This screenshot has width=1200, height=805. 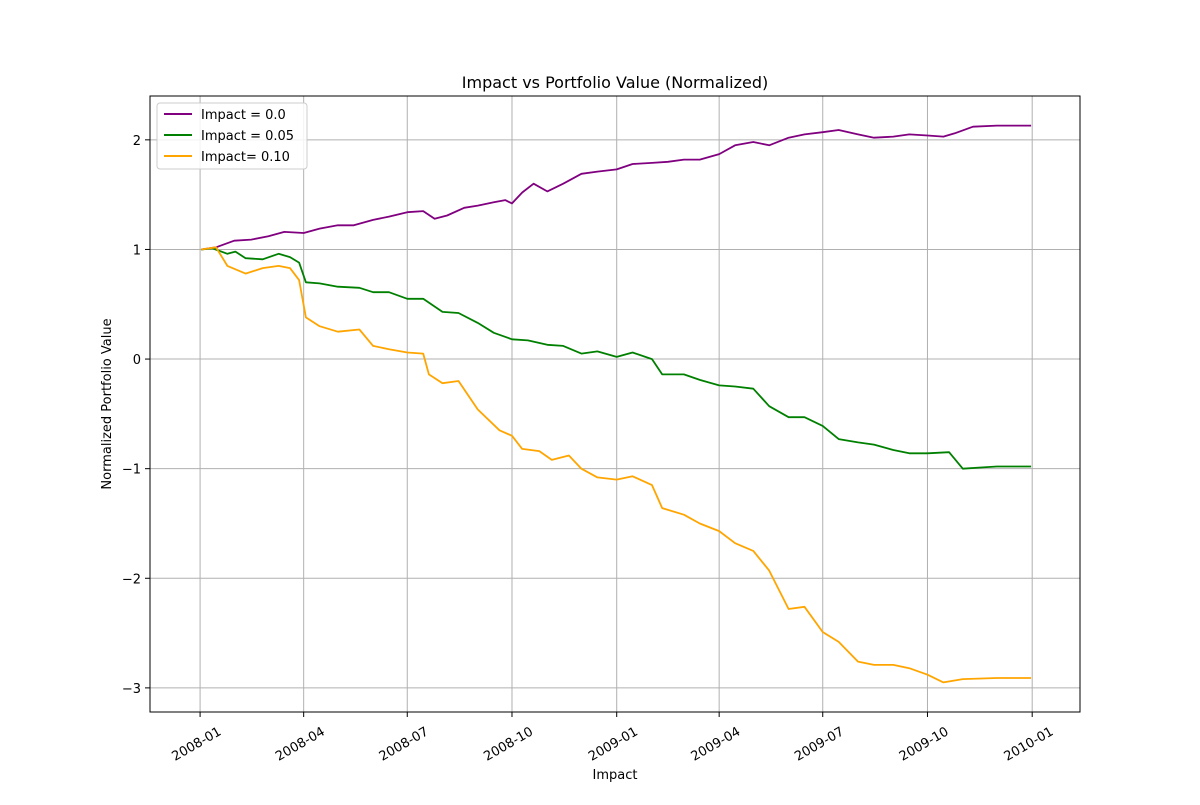 I want to click on chart-title: Impact vs Portfolio Value (Normalized), so click(x=615, y=82).